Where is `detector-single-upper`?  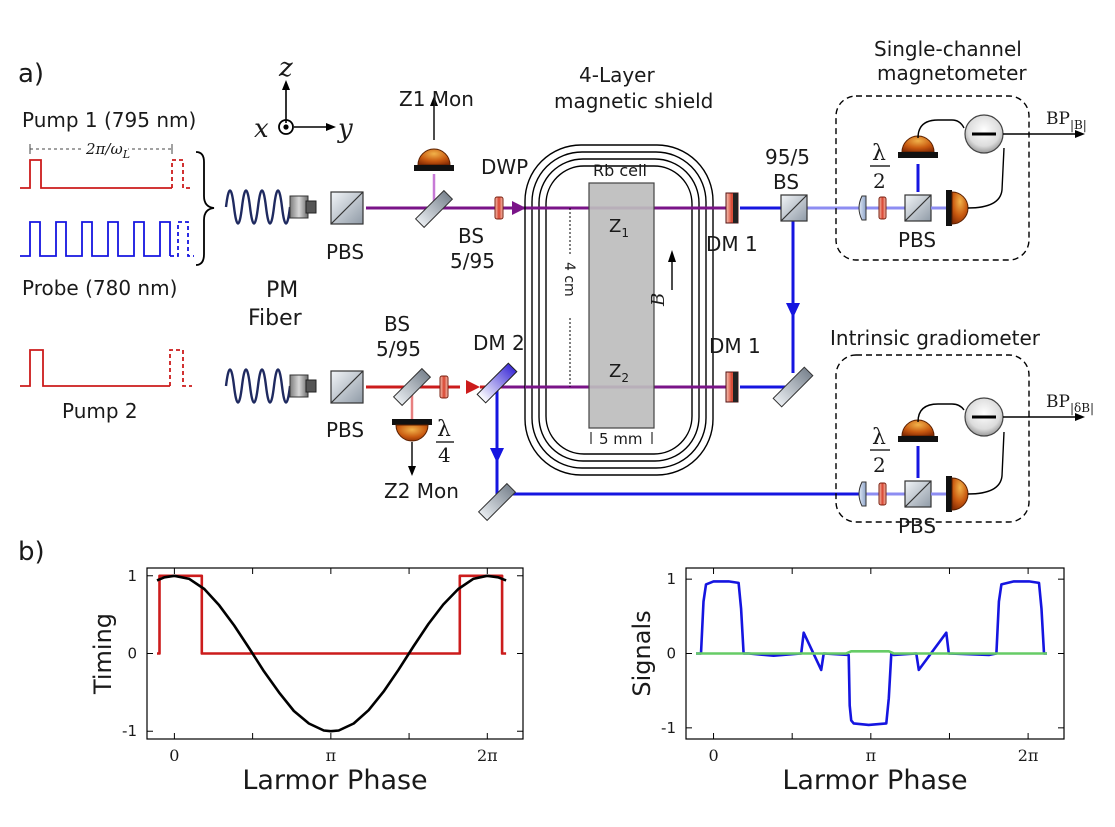
detector-single-upper is located at coordinates (918, 146).